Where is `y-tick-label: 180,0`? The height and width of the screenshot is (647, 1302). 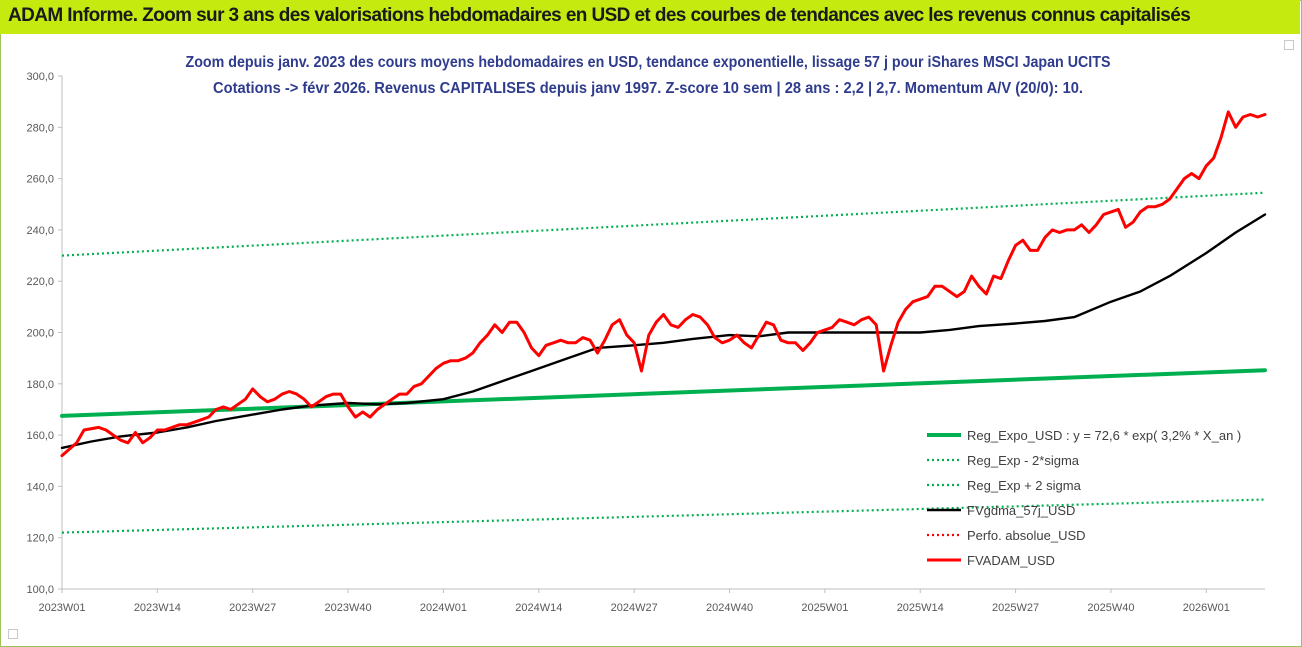 y-tick-label: 180,0 is located at coordinates (40, 385).